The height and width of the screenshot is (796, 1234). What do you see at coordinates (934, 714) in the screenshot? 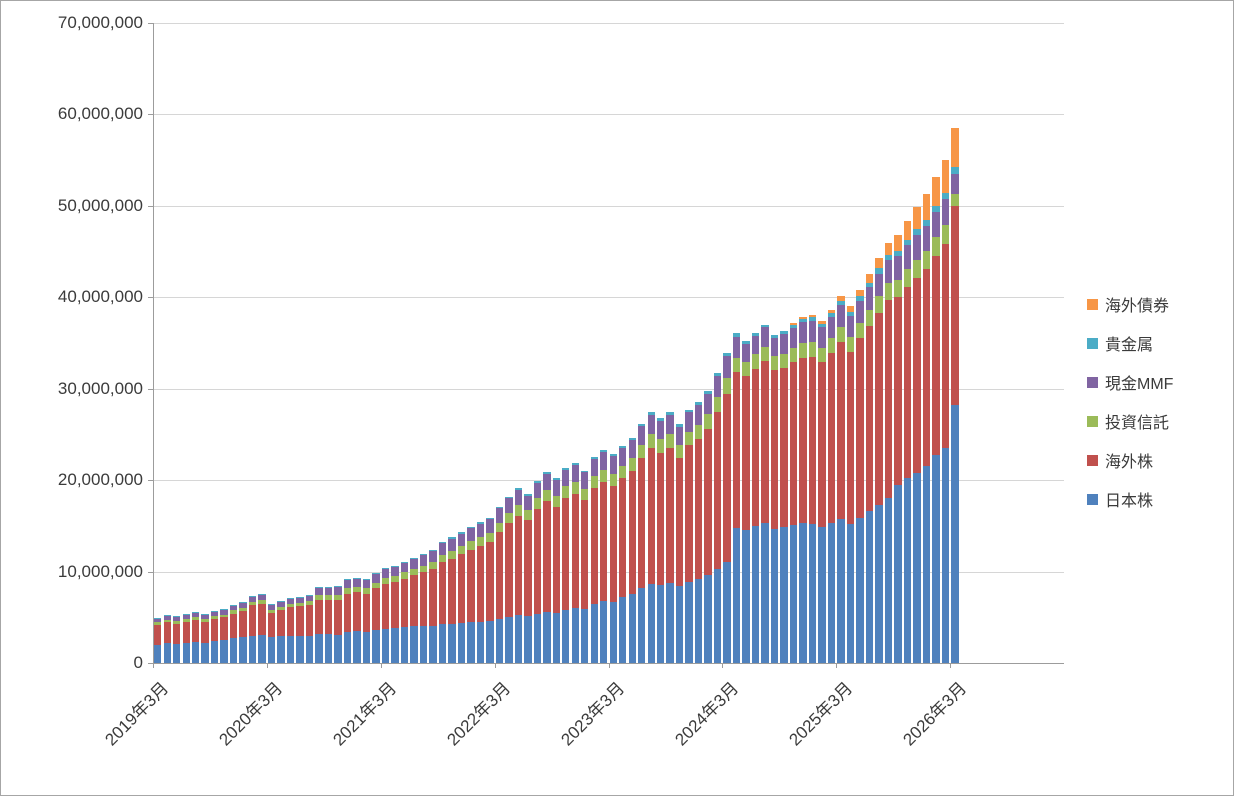
I see `x-axis-tick-label: 2026年3月` at bounding box center [934, 714].